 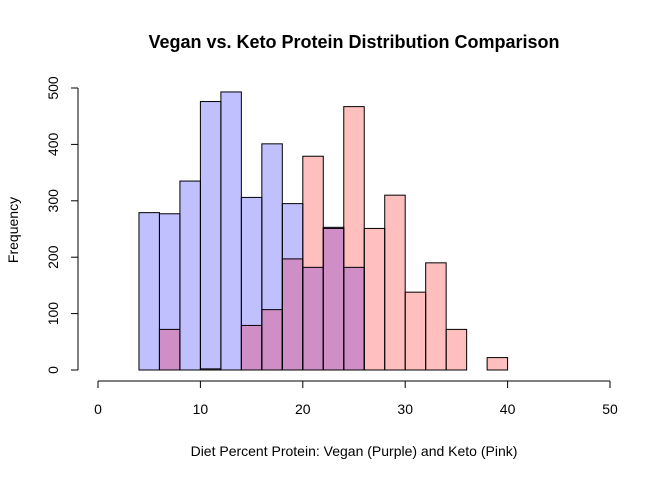 What do you see at coordinates (405, 409) in the screenshot?
I see `x-tick-label: 30` at bounding box center [405, 409].